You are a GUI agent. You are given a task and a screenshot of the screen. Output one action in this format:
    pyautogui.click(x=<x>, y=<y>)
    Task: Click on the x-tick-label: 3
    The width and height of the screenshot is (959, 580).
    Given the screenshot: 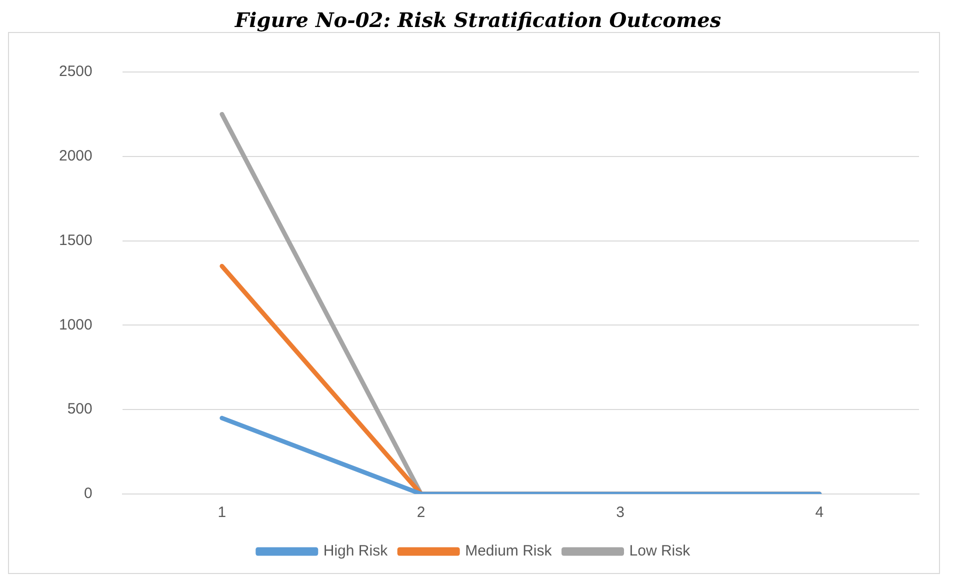 What is the action you would take?
    pyautogui.click(x=620, y=513)
    